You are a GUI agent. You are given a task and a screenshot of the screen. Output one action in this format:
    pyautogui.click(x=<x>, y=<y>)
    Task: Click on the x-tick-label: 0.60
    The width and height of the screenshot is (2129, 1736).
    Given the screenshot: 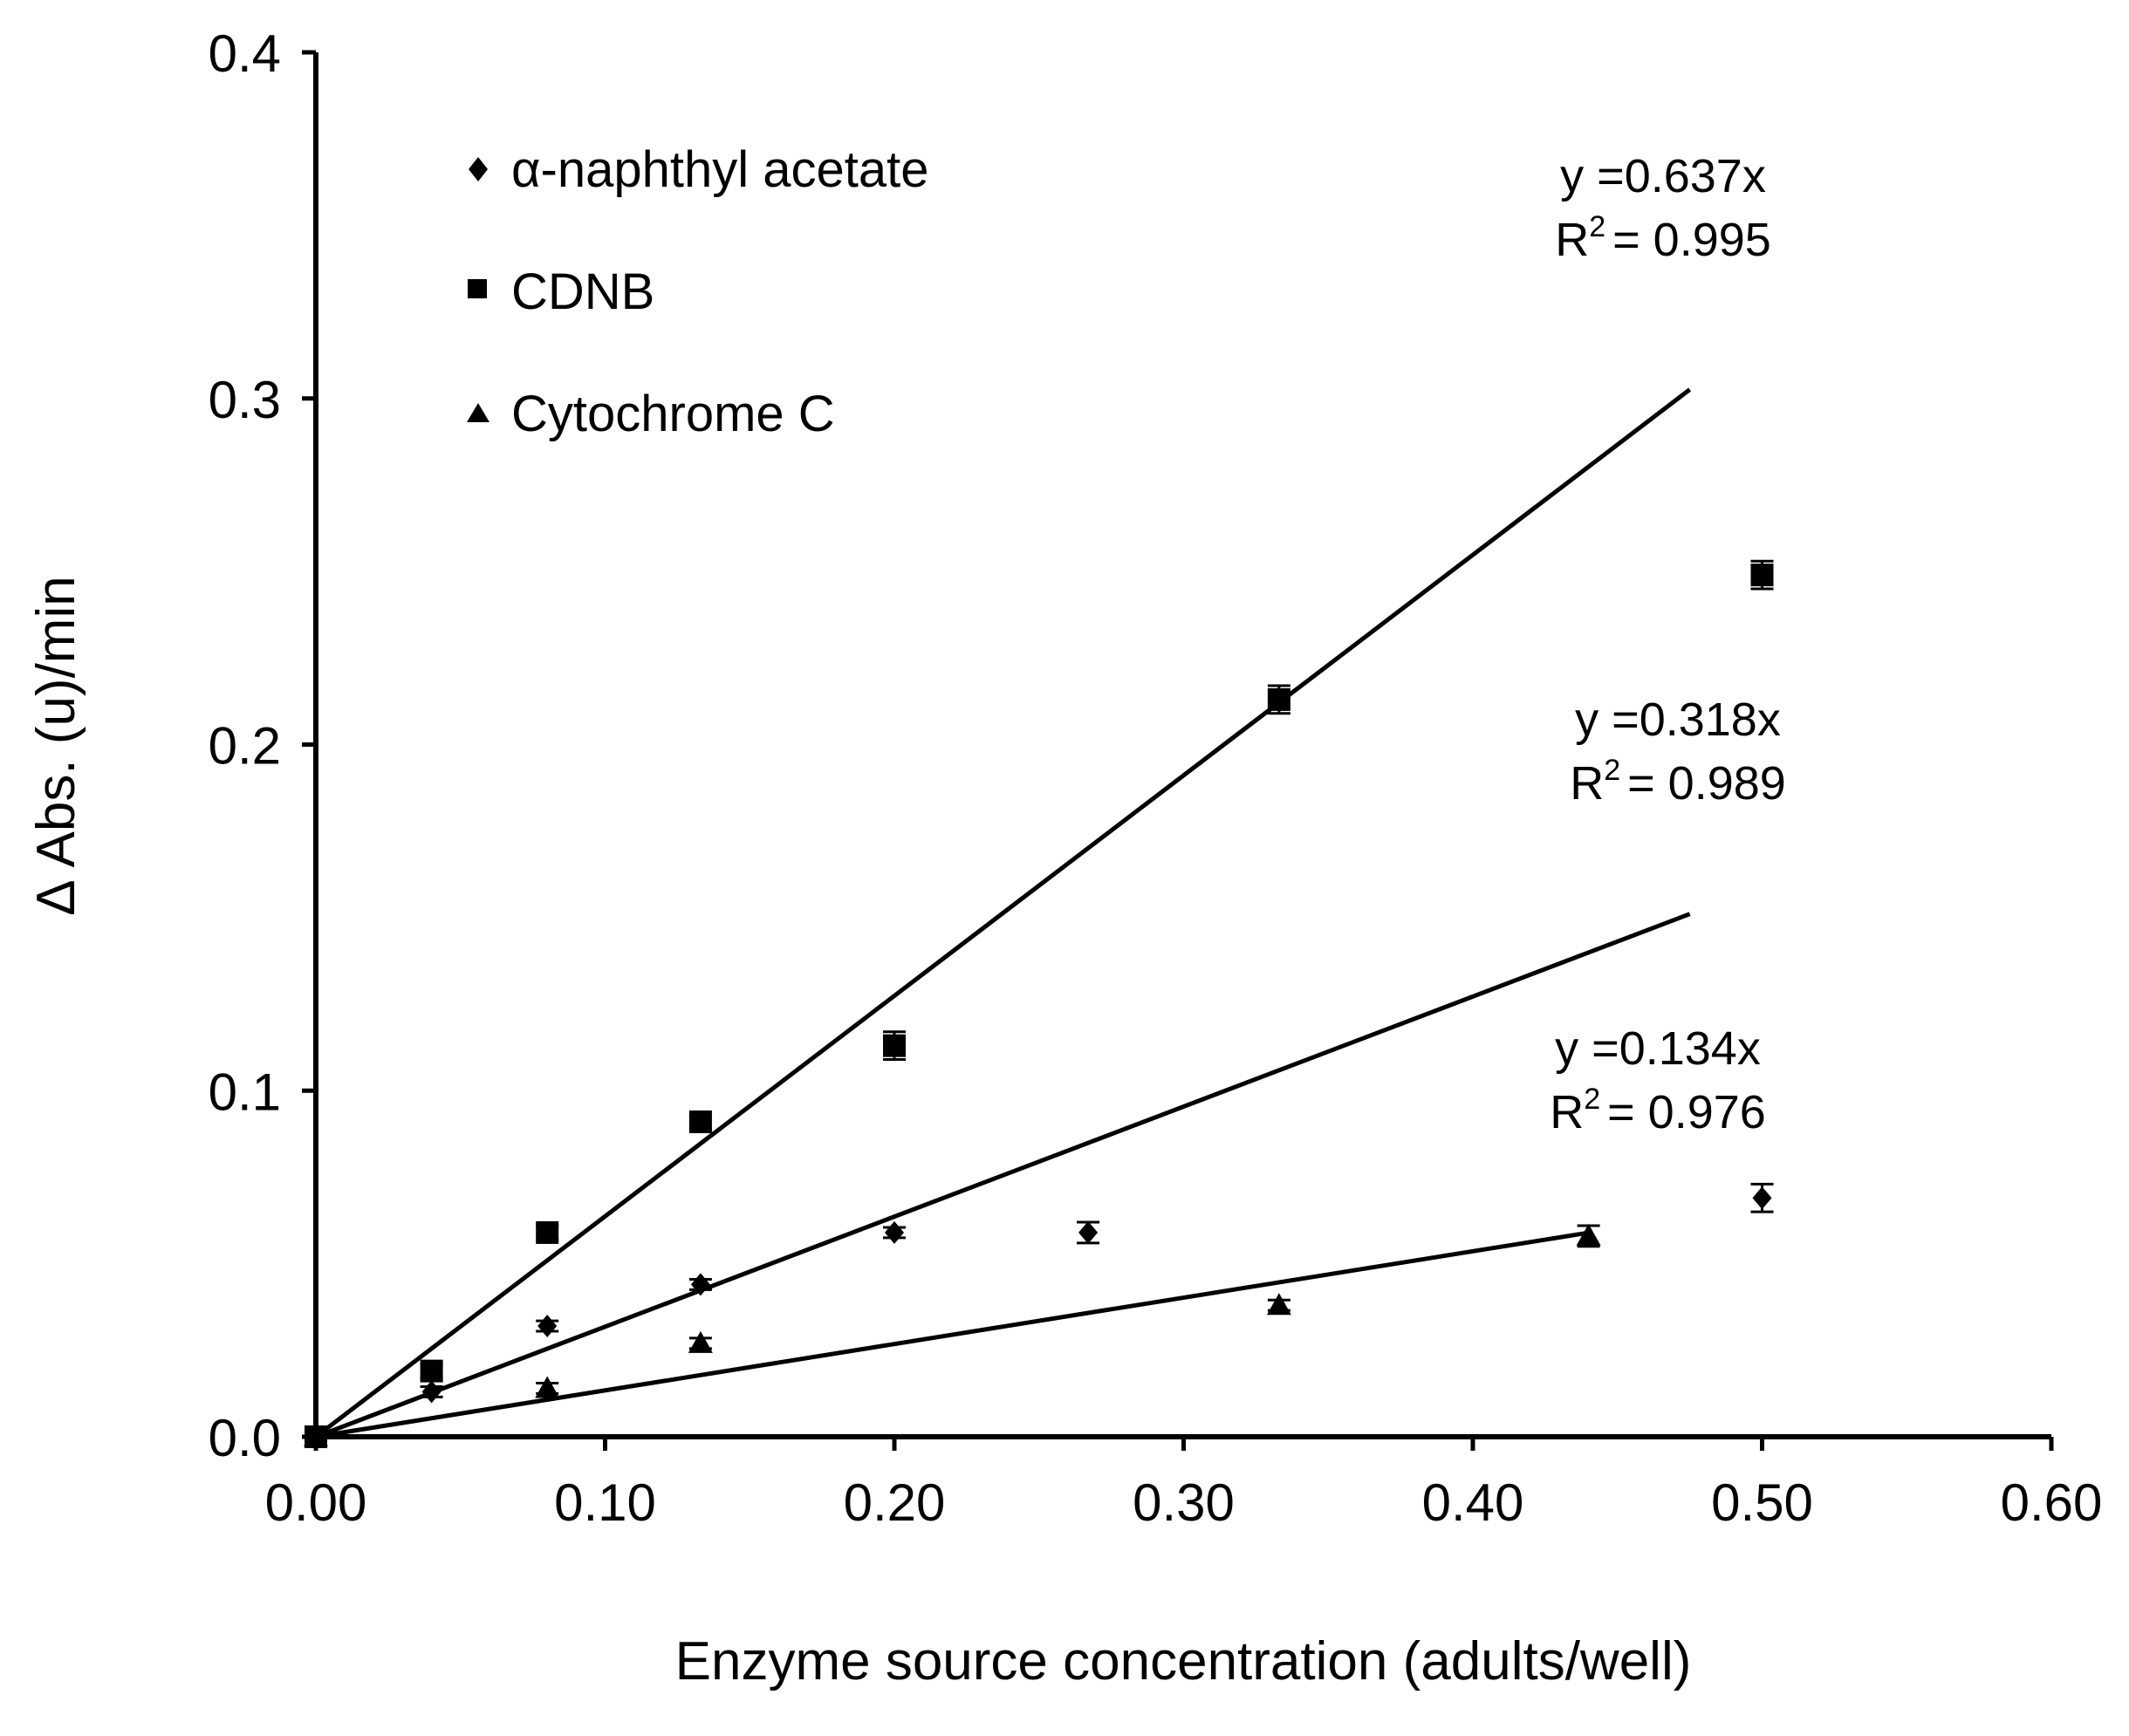 What is the action you would take?
    pyautogui.click(x=2052, y=1502)
    